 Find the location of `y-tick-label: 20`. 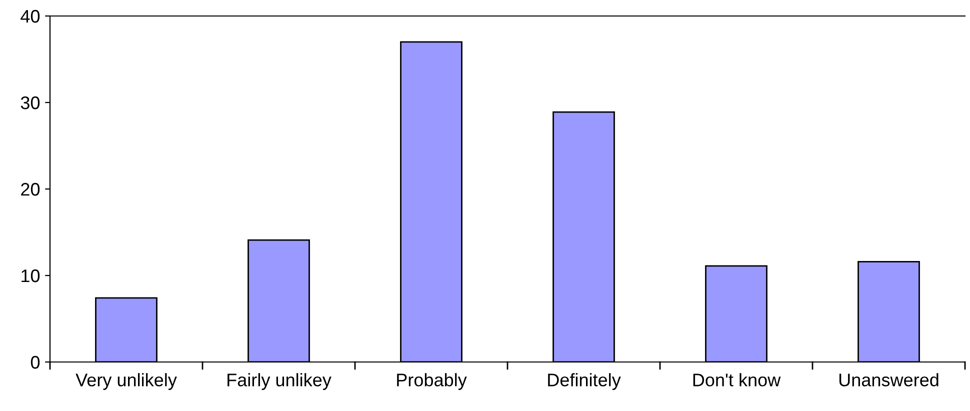

y-tick-label: 20 is located at coordinates (30, 189).